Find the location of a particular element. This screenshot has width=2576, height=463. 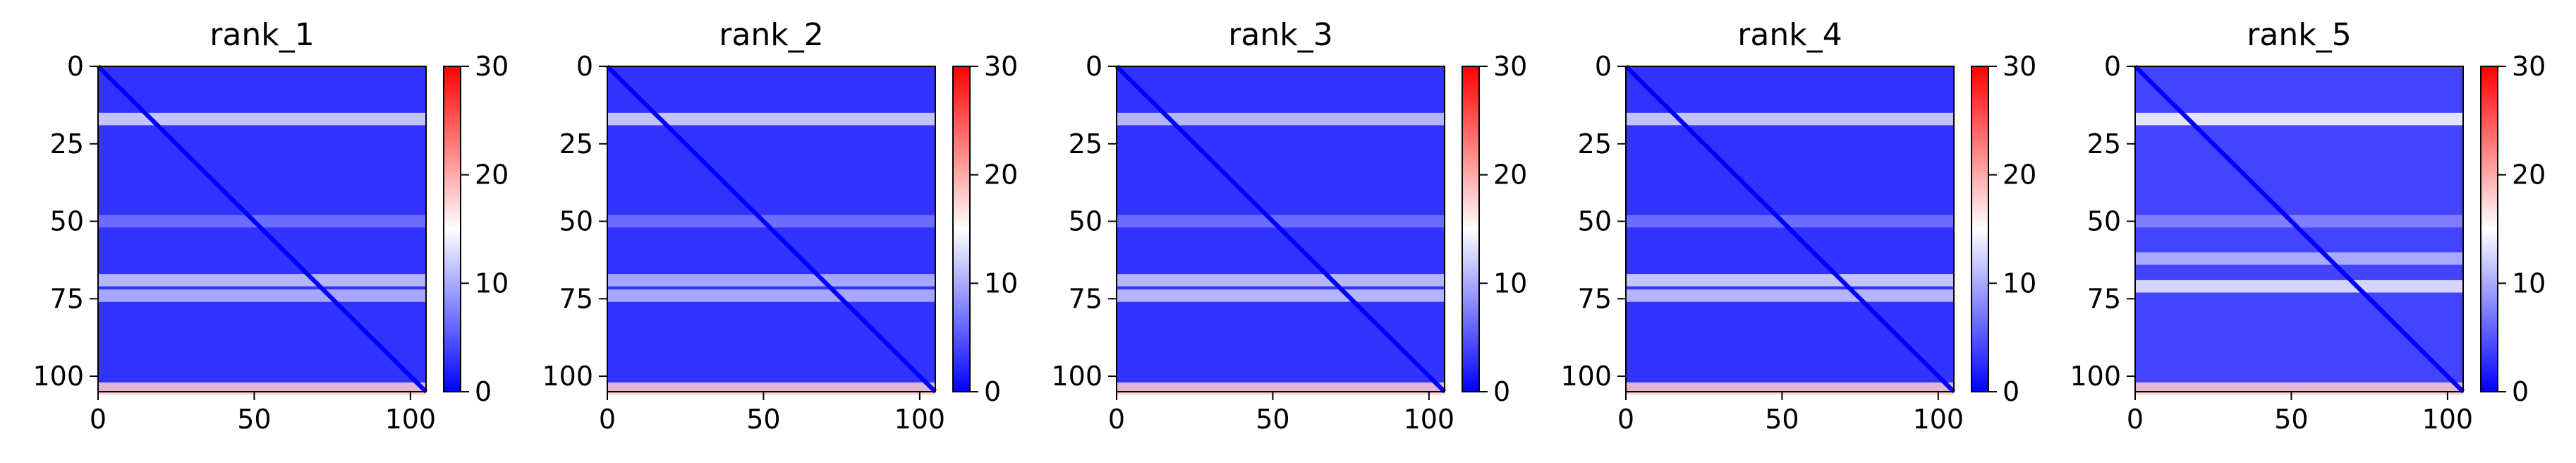

panel-title: rank_2 is located at coordinates (771, 35).